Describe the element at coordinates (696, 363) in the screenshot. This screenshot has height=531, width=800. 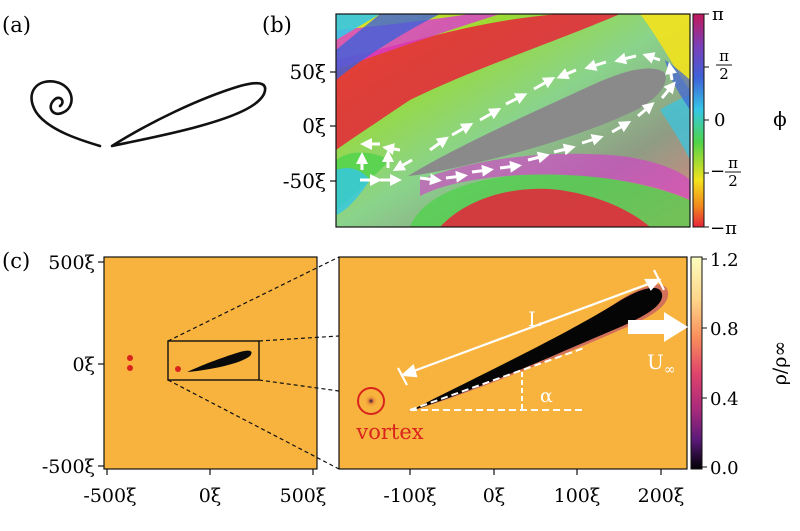
I see `density-colorbar` at that location.